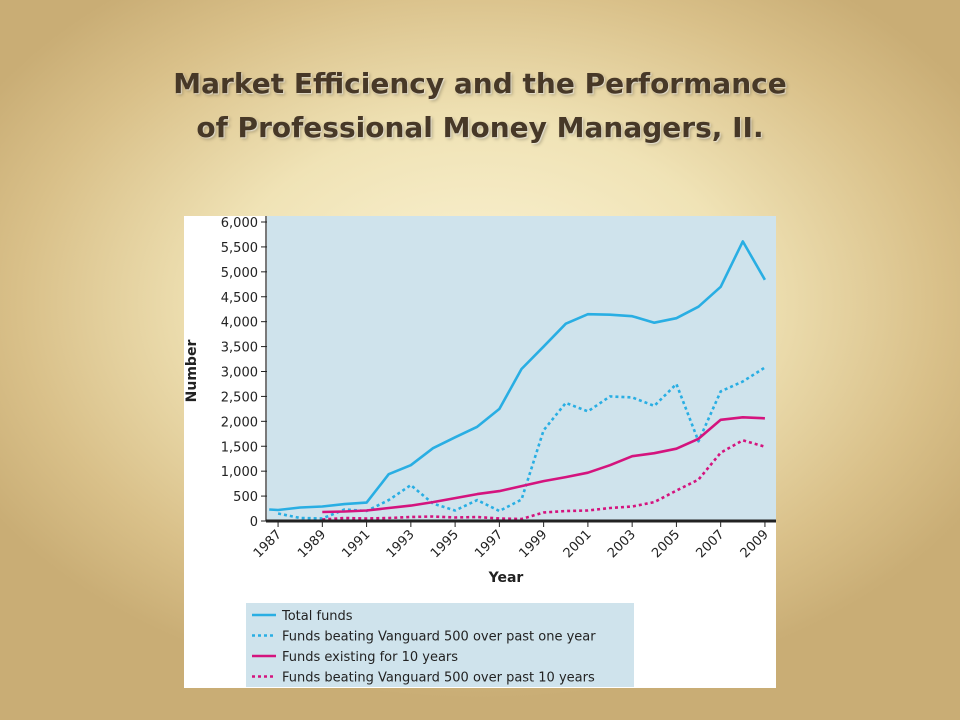 The height and width of the screenshot is (720, 960). I want to click on slide-title-line-1: Market Efficiency and the Performance, so click(480, 83).